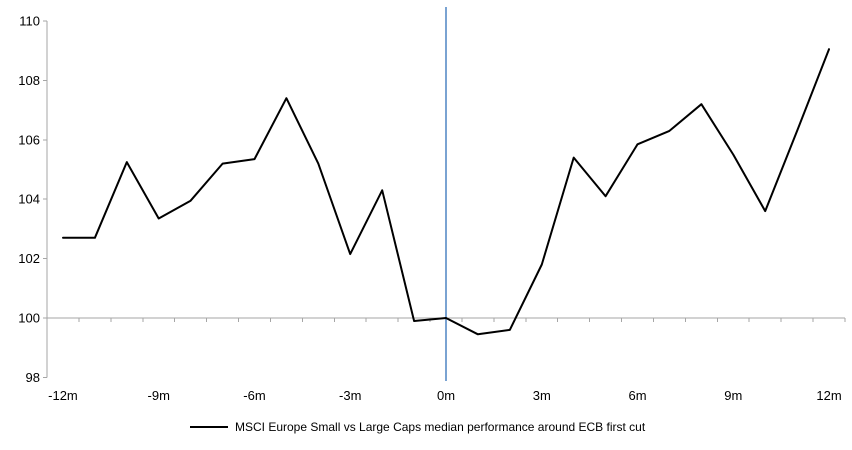  I want to click on x-axis-tick-label: -12m, so click(63, 395).